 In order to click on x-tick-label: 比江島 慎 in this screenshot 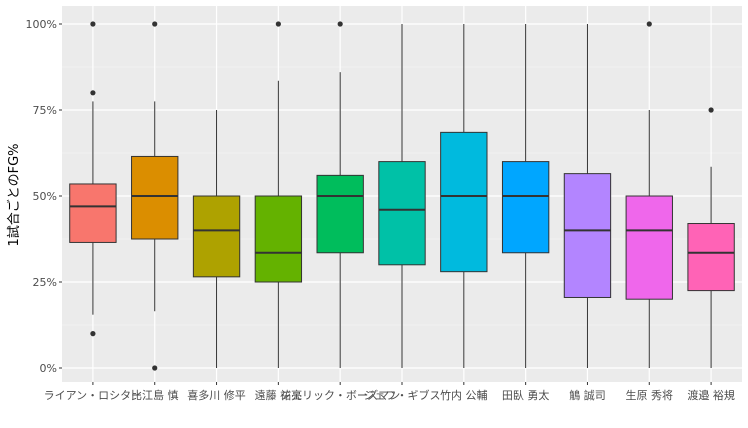, I will do `click(155, 395)`.